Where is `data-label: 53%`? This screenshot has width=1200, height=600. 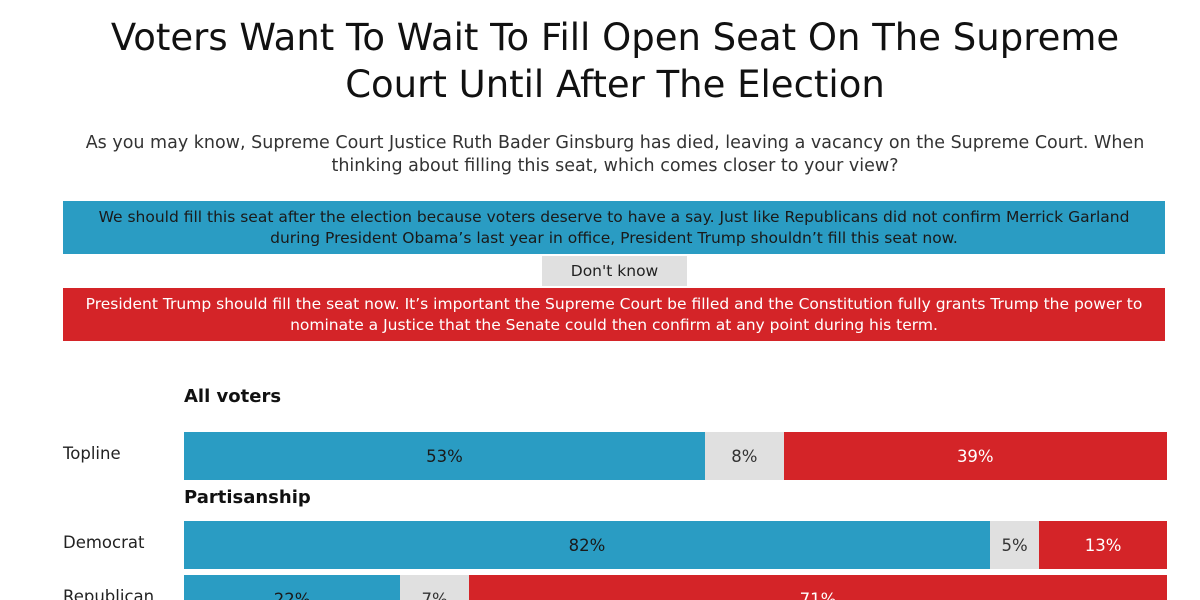 data-label: 53% is located at coordinates (444, 456).